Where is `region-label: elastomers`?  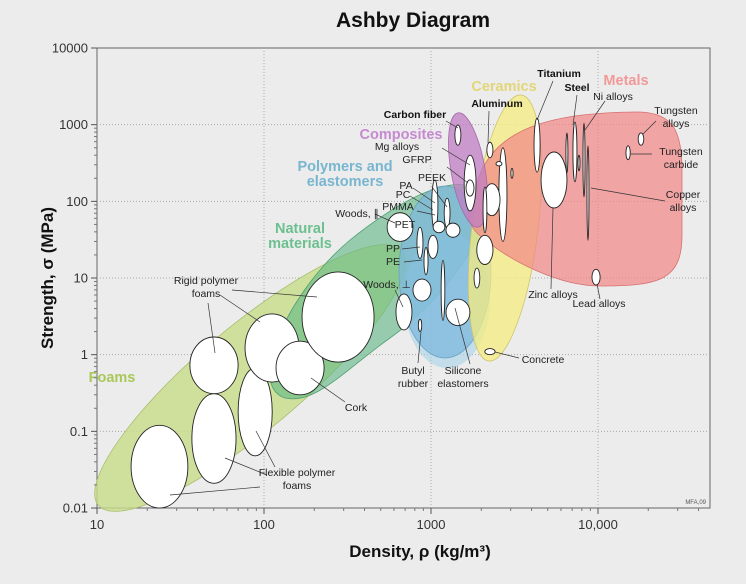 region-label: elastomers is located at coordinates (345, 182).